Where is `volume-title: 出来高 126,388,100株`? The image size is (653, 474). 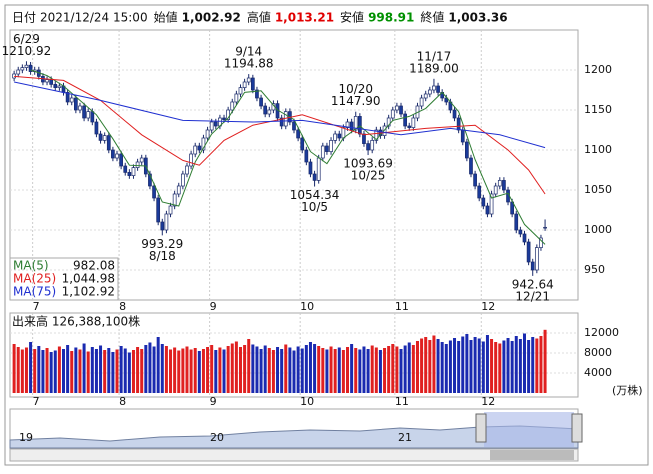 volume-title: 出来高 126,388,100株 is located at coordinates (76, 321).